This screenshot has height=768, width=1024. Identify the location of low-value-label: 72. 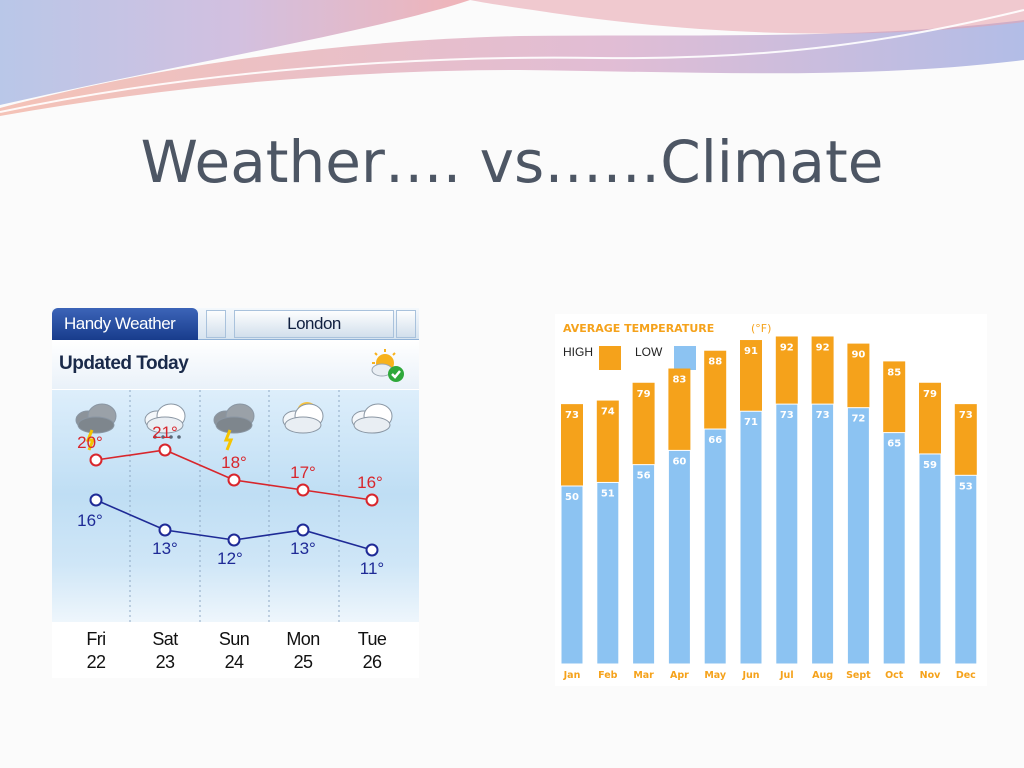
(858, 419).